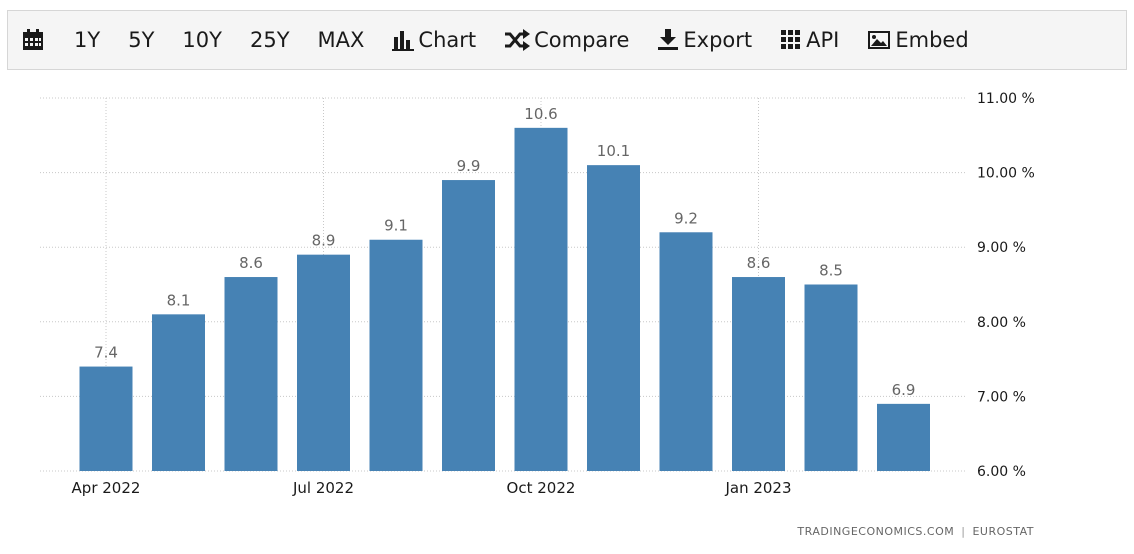 This screenshot has width=1134, height=554. Describe the element at coordinates (686, 218) in the screenshot. I see `data-label: 9.2` at that location.